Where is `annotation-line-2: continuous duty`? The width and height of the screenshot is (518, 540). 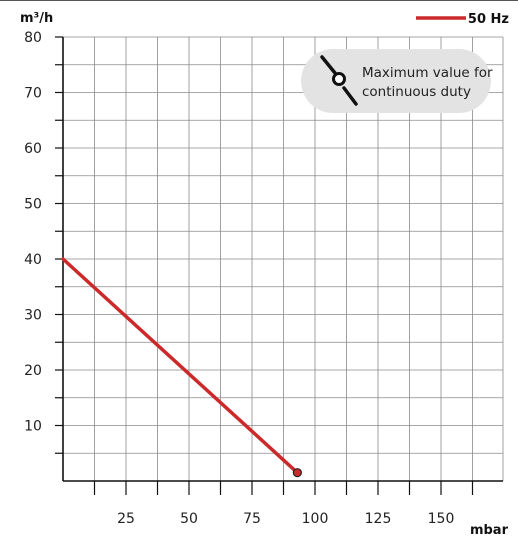
annotation-line-2: continuous duty is located at coordinates (416, 92).